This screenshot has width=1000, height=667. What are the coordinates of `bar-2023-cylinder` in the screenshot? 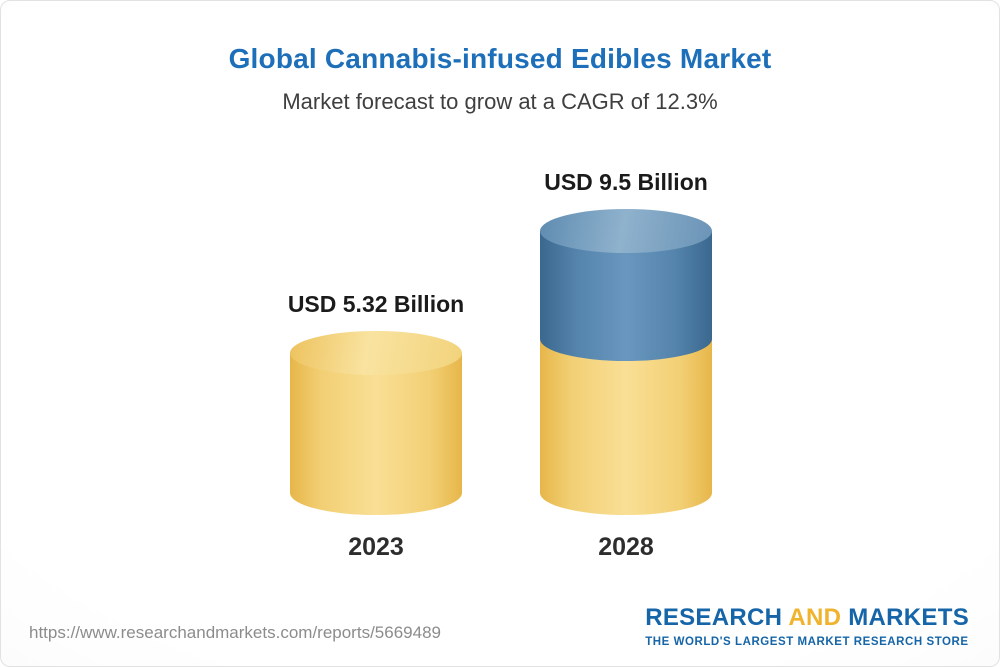 It's located at (376, 423).